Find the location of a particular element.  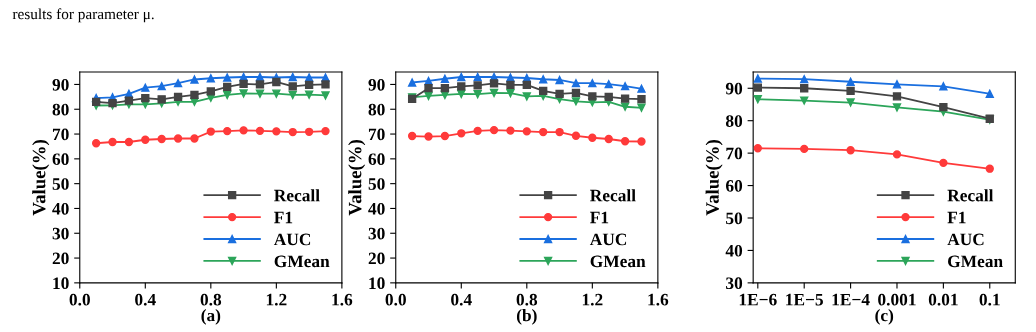

x-tick-label: 1E−5 is located at coordinates (804, 299).